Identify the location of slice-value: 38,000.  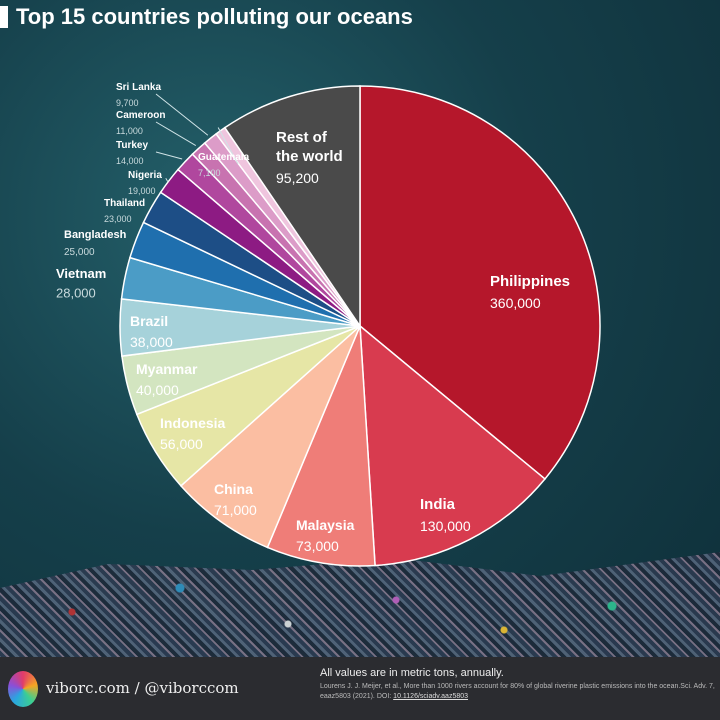
(151, 342).